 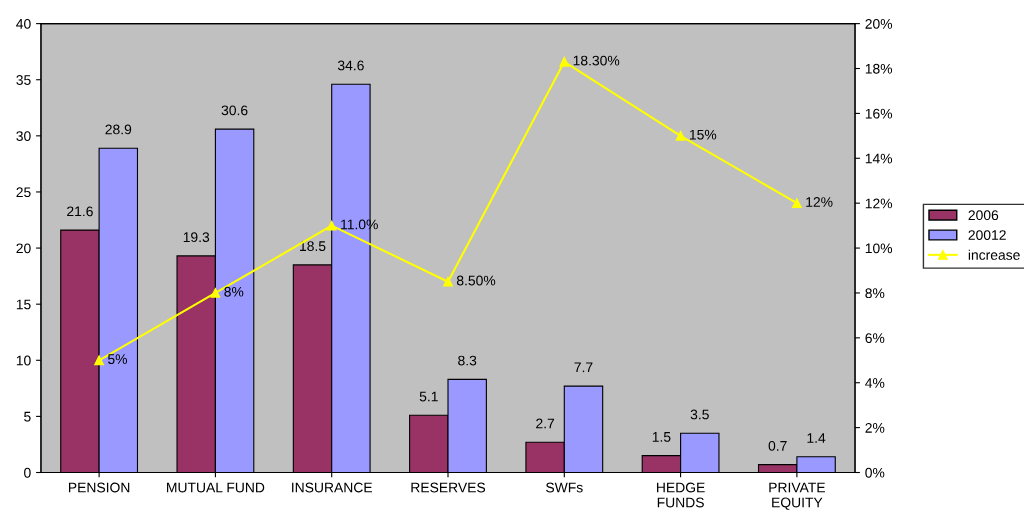 I want to click on x-tick-label: PENSION, so click(x=99, y=487).